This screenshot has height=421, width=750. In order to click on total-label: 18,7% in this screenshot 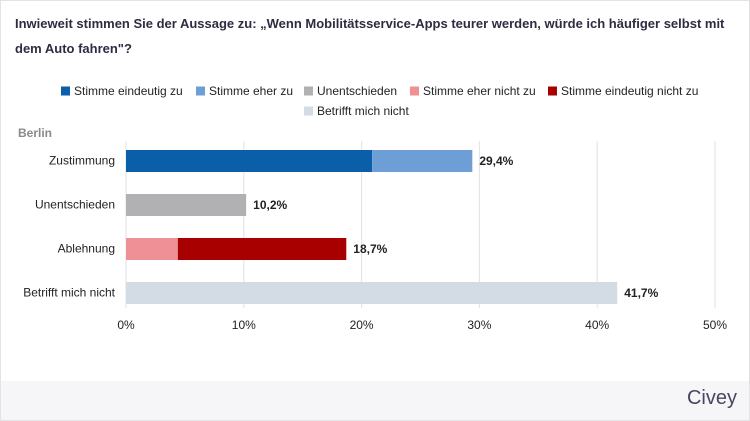, I will do `click(370, 249)`.